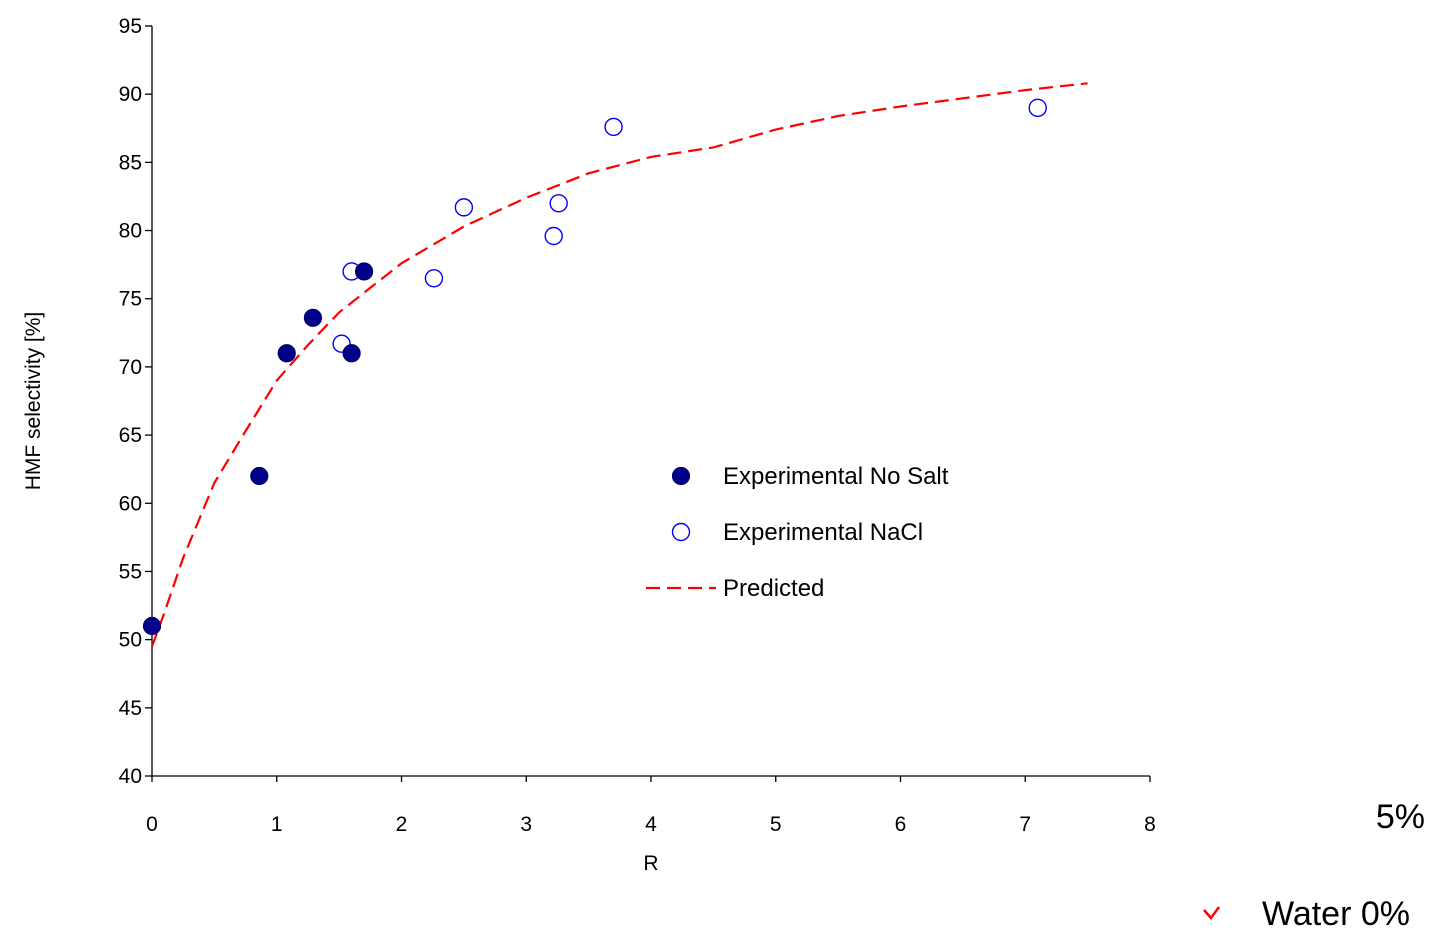 Image resolution: width=1435 pixels, height=930 pixels. I want to click on y-tick-label: 75, so click(130, 299).